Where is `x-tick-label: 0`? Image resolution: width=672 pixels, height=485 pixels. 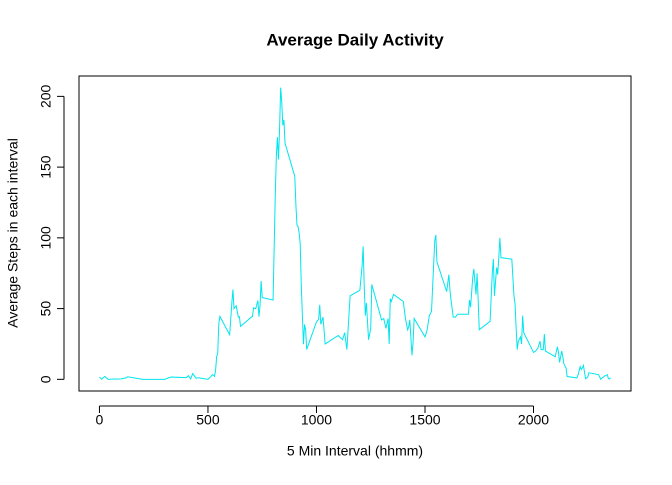
x-tick-label: 0 is located at coordinates (100, 420).